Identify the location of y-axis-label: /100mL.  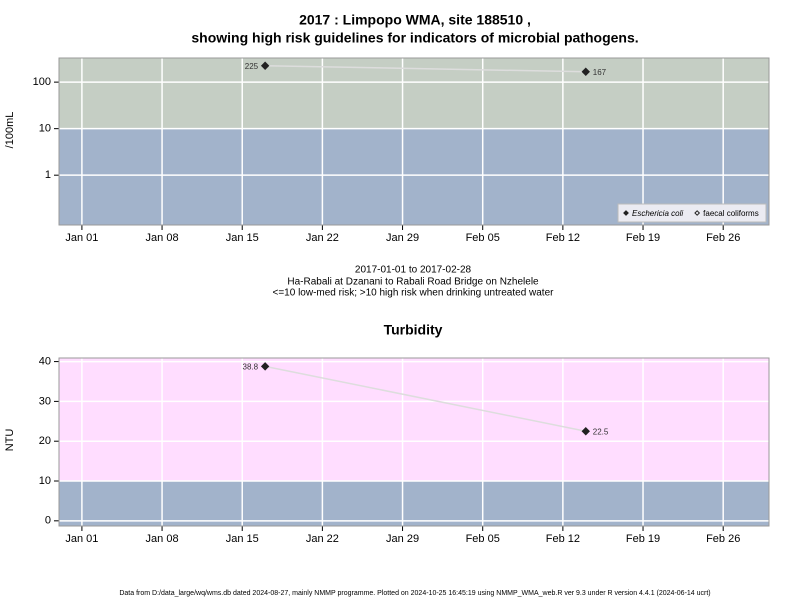
(10, 130).